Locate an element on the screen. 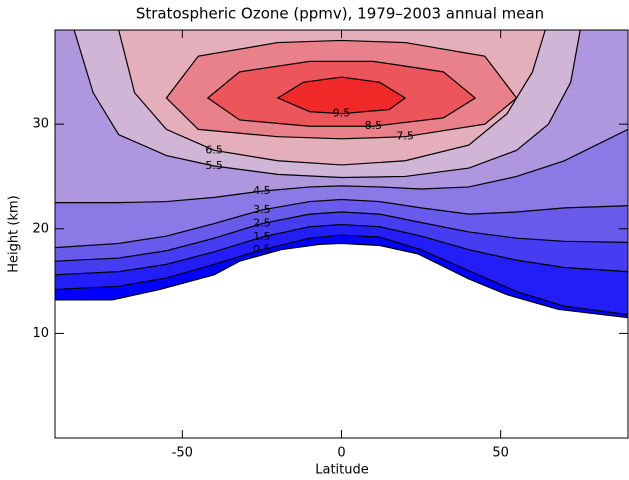 Image resolution: width=629 pixels, height=480 pixels. contour-label: 2.5 is located at coordinates (262, 223).